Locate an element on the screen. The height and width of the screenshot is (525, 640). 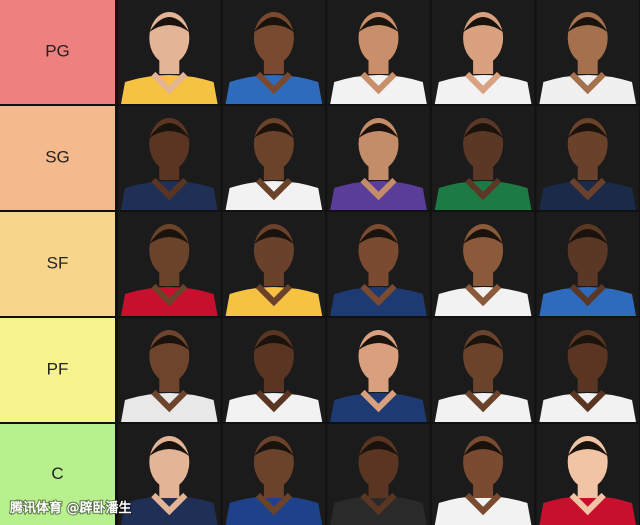
tier-label: PF is located at coordinates (58, 368).